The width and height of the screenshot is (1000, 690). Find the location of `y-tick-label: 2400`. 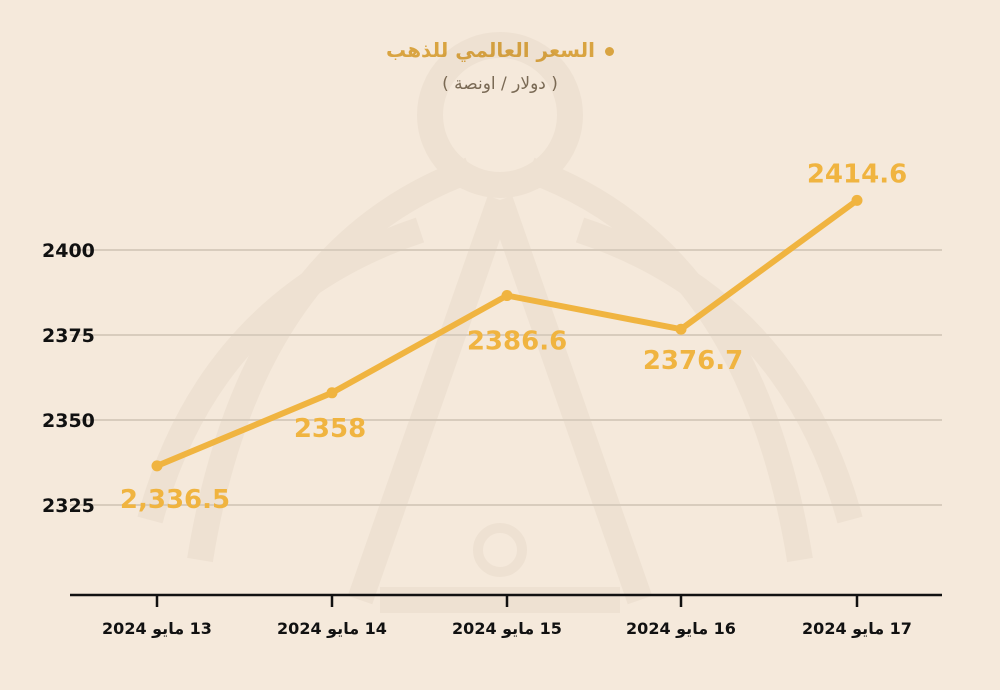

y-tick-label: 2400 is located at coordinates (68, 251).